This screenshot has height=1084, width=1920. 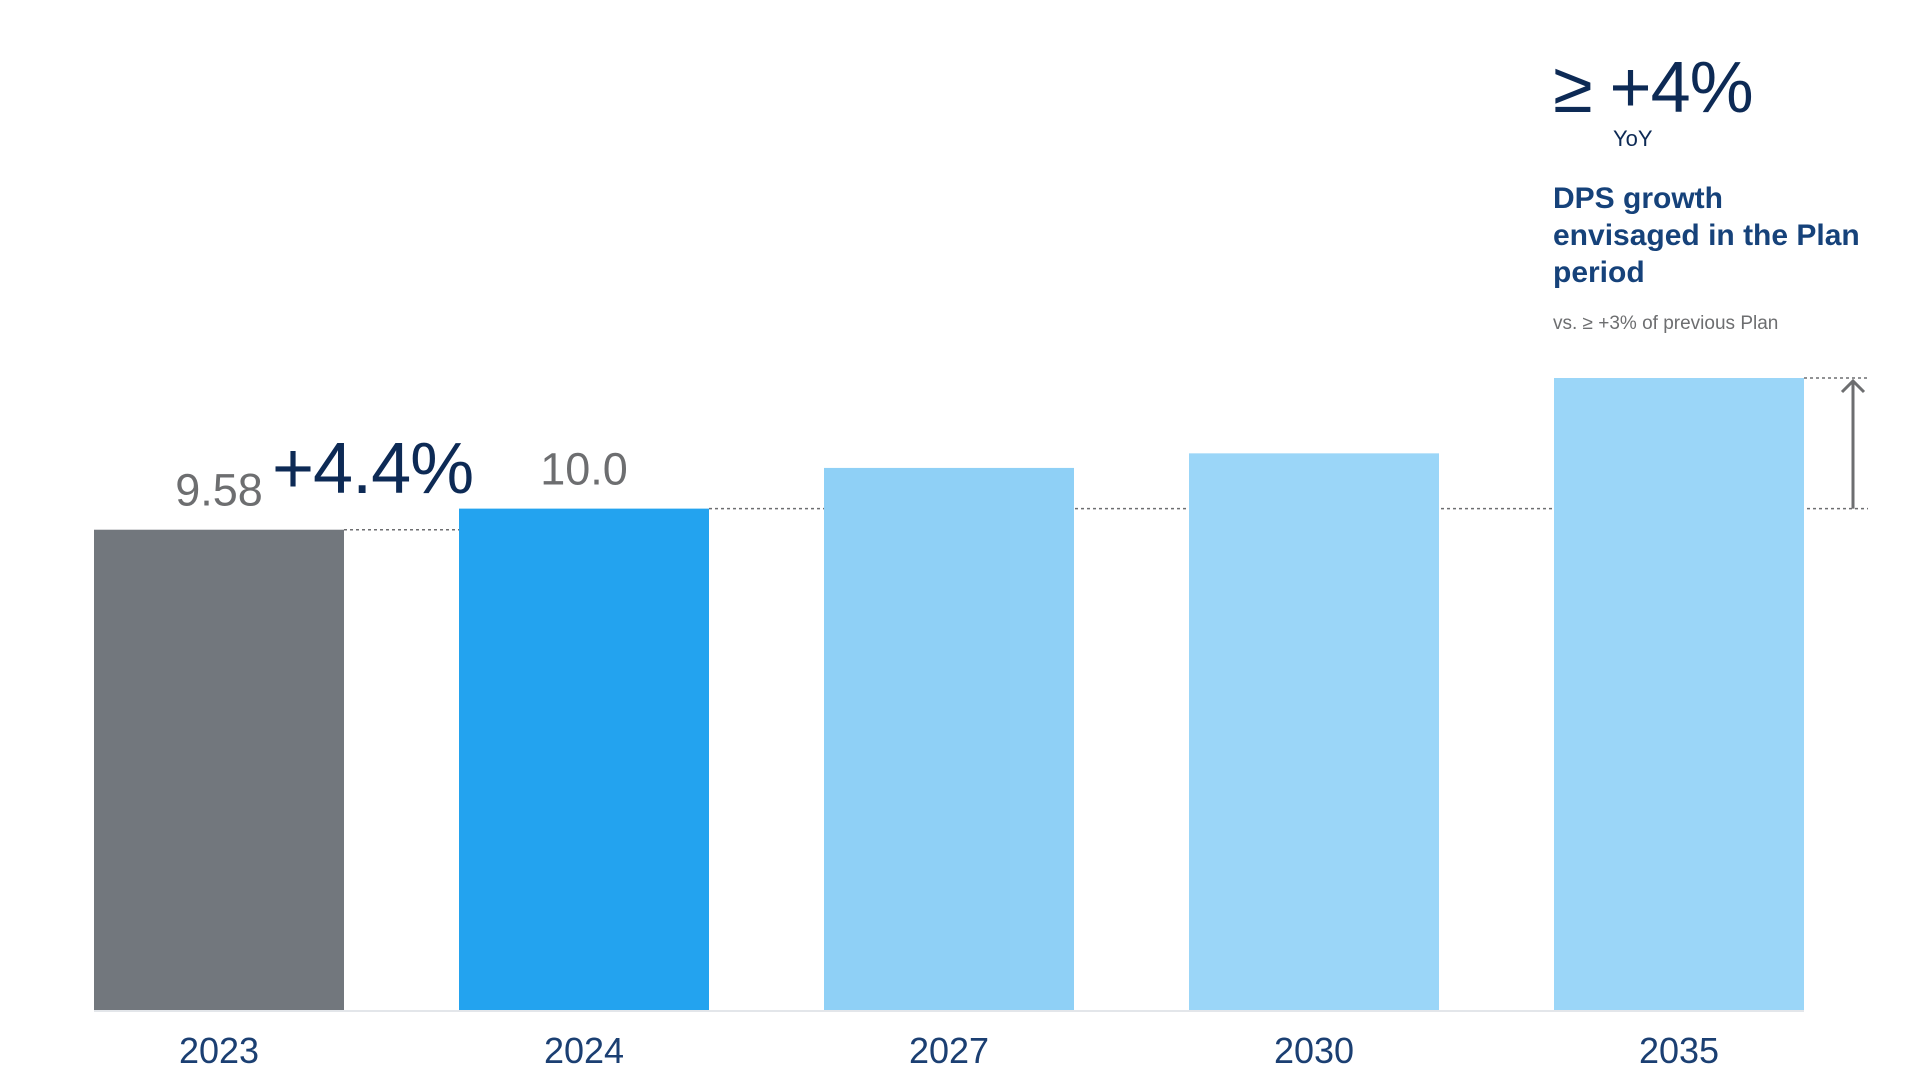 I want to click on bar-2023, so click(x=219, y=770).